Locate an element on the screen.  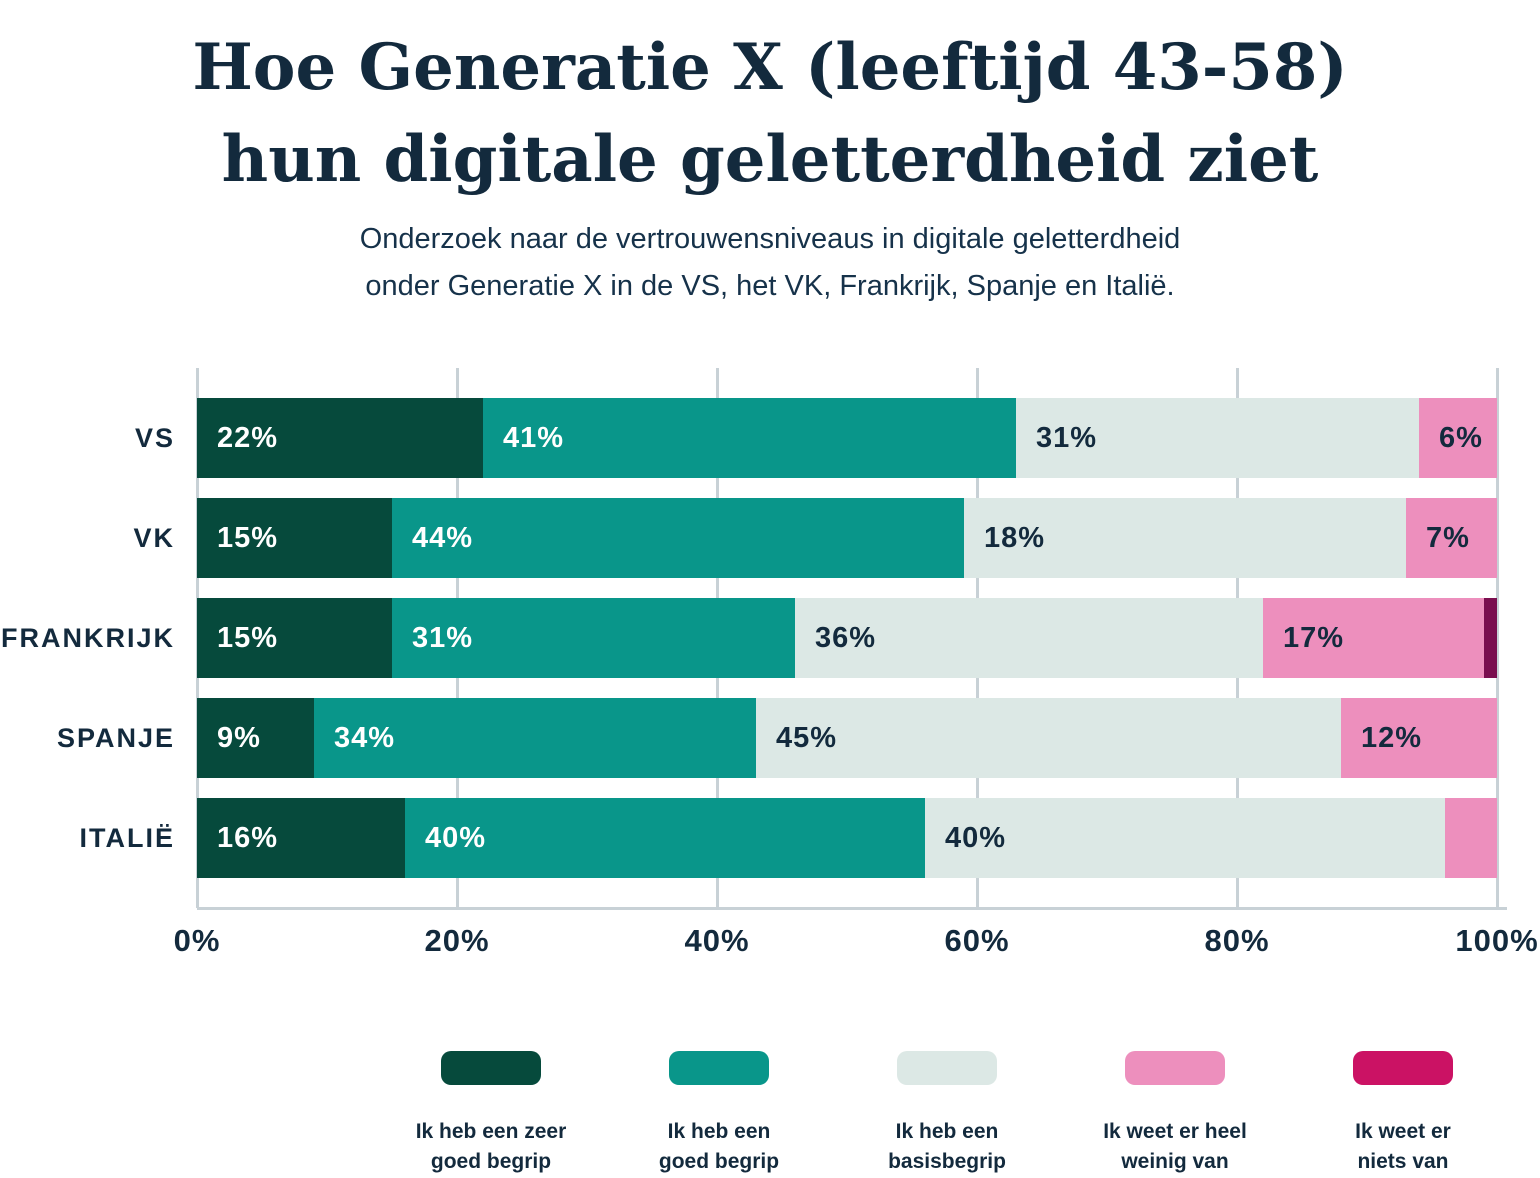
bar-segment: 34% is located at coordinates (535, 738).